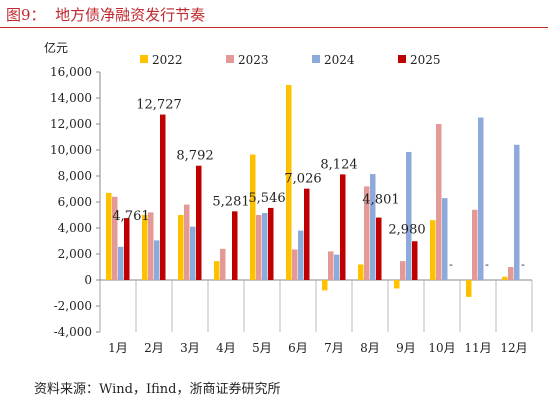  Describe the element at coordinates (403, 270) in the screenshot. I see `bar-2023-9月` at that location.